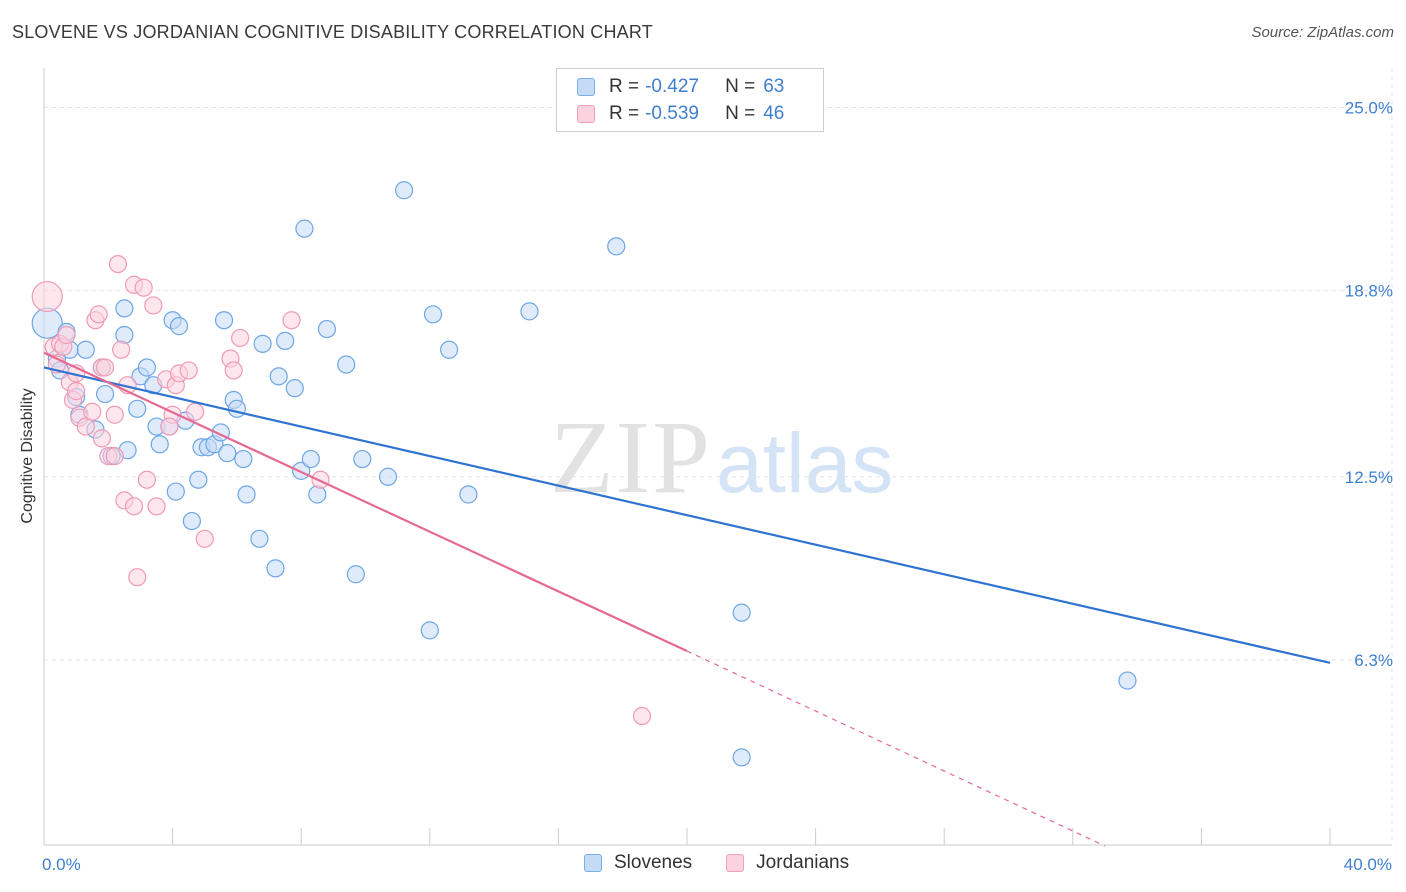  I want to click on x-tick-label: 0.0%, so click(61, 864).